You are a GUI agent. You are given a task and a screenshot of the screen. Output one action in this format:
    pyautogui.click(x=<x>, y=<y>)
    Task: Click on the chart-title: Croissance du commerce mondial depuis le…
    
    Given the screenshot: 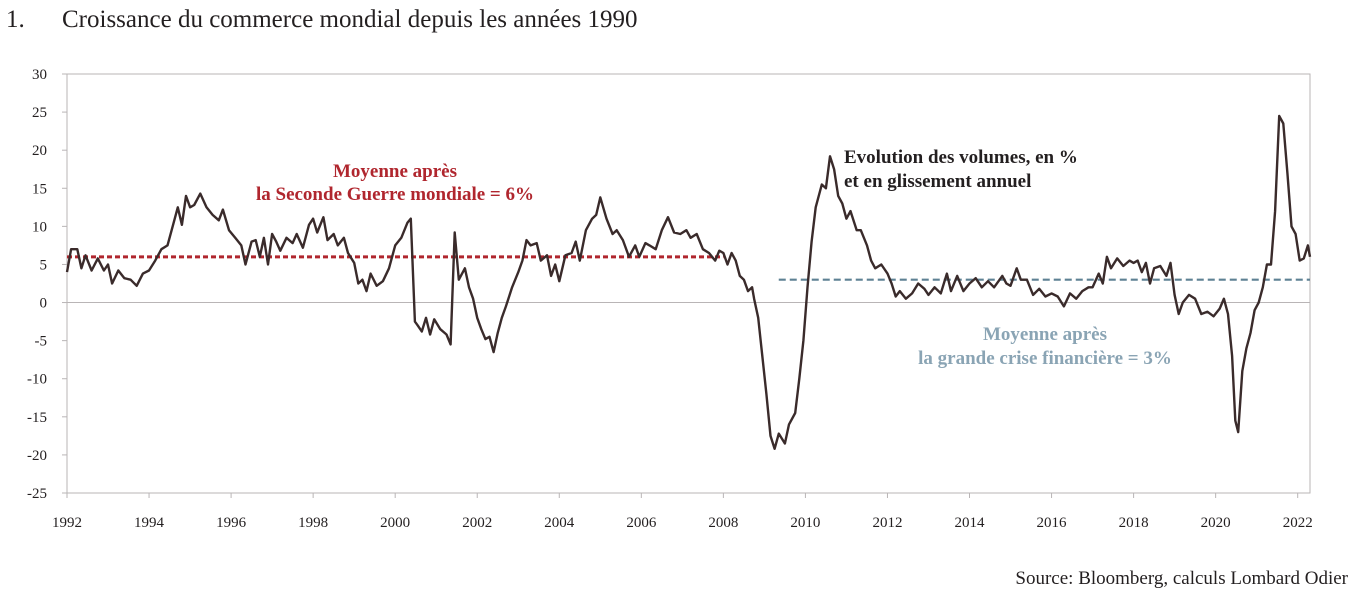 What is the action you would take?
    pyautogui.click(x=350, y=19)
    